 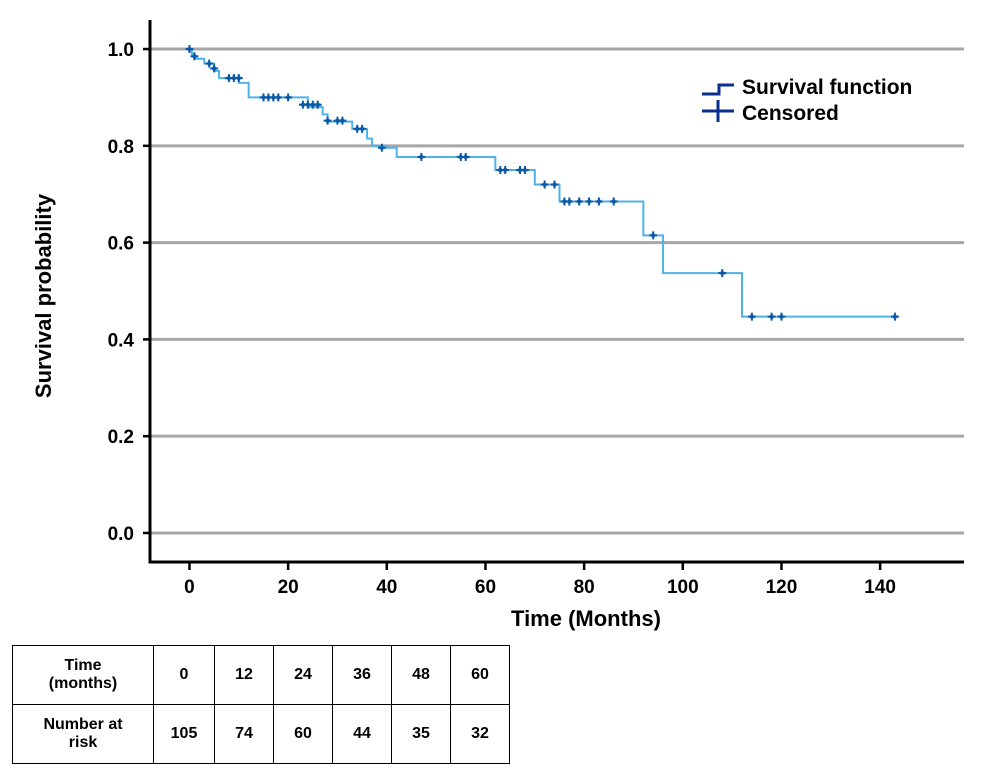 I want to click on risk-table-time-row: Time (months) 0 12 24 36 48 60, so click(x=261, y=675).